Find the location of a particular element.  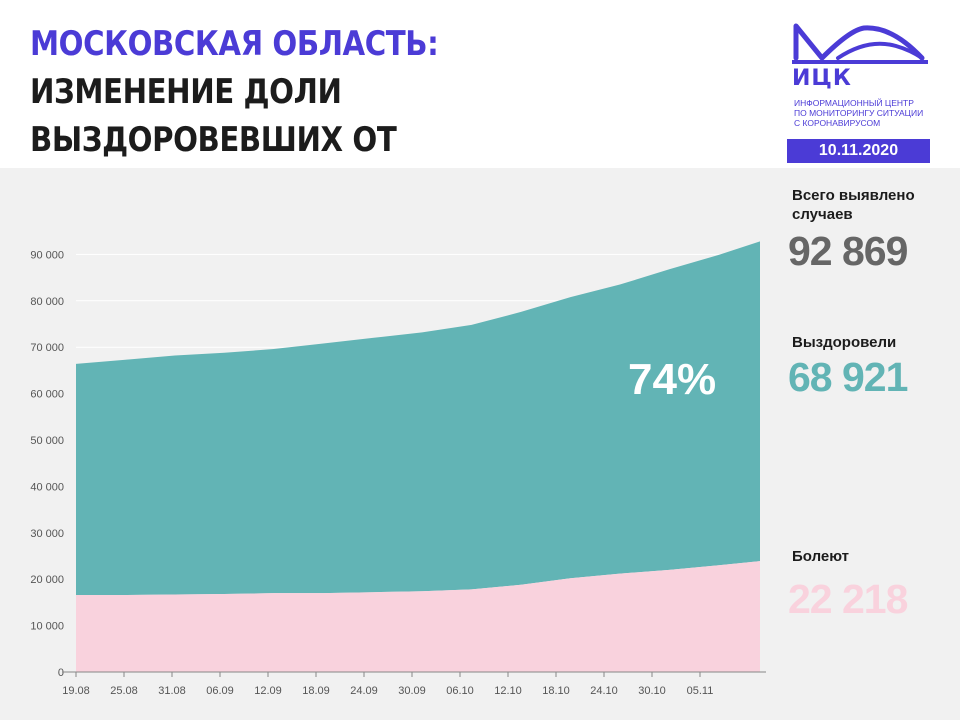

logo-subtitle-line: ИНФОРМАЦИОННЫЙ ЦЕНТР is located at coordinates (854, 103).